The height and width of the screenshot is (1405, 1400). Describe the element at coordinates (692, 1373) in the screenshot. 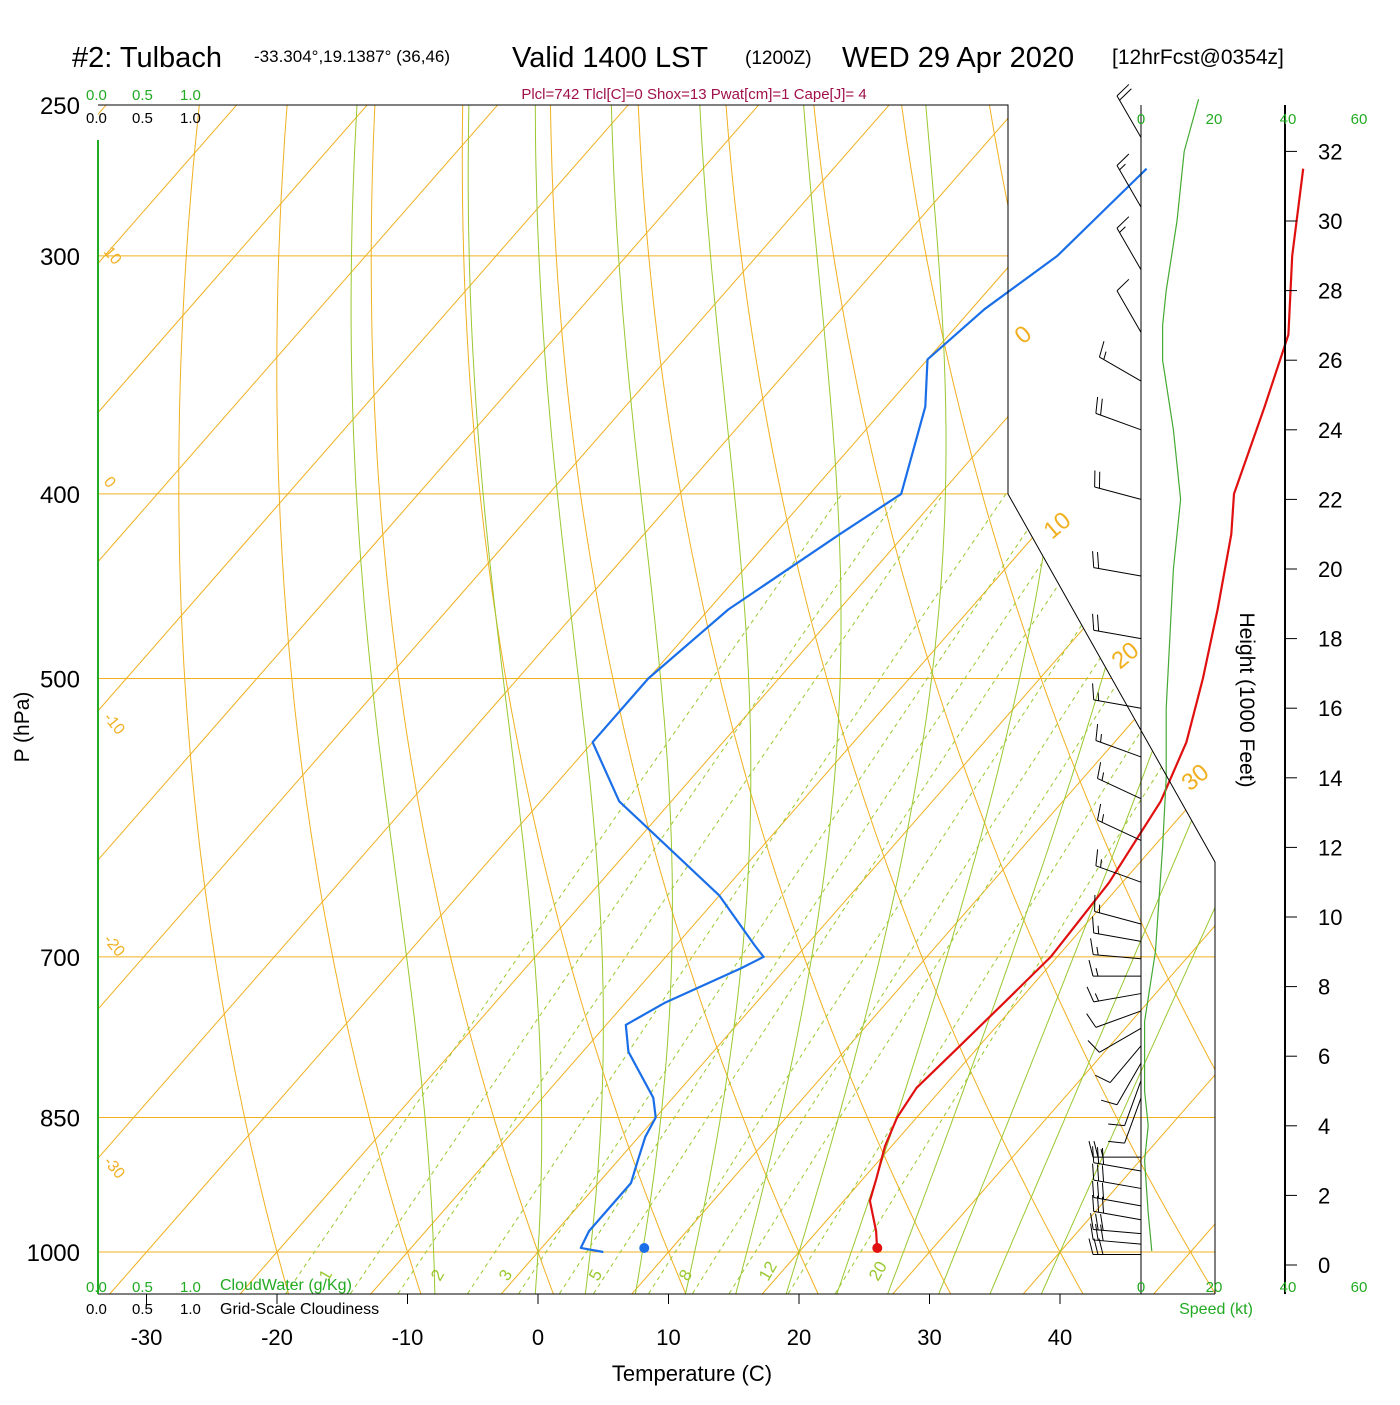

I see `x-axis-title: Temperature (C)` at that location.